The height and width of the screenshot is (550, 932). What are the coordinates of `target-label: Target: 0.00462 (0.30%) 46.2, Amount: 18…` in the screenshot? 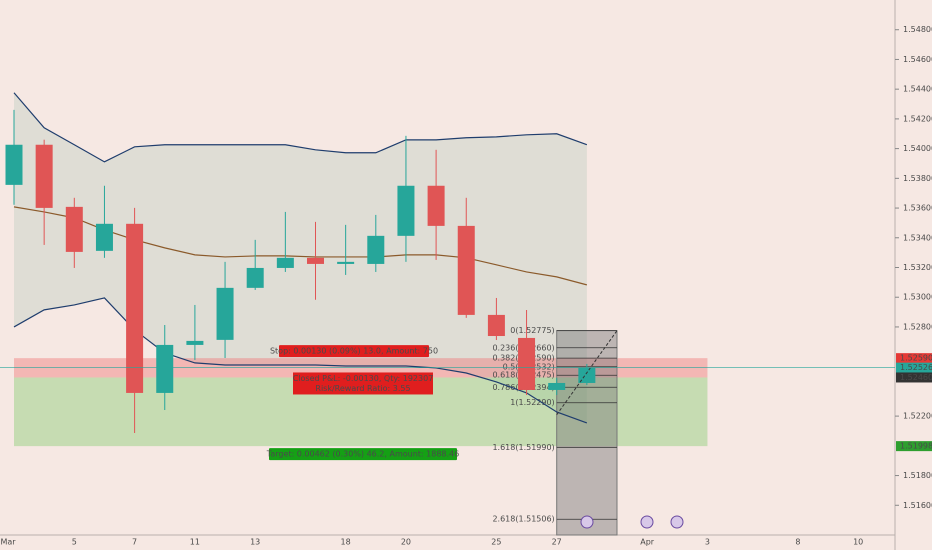 It's located at (362, 454).